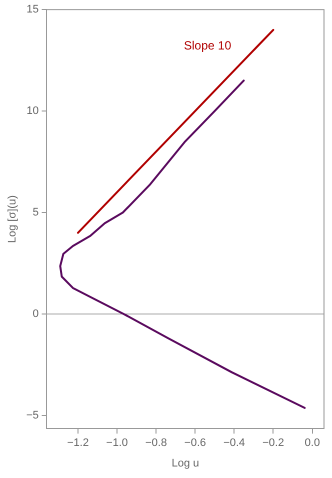 Image resolution: width=332 pixels, height=478 pixels. Describe the element at coordinates (35, 314) in the screenshot. I see `y-tick-label: 0` at that location.